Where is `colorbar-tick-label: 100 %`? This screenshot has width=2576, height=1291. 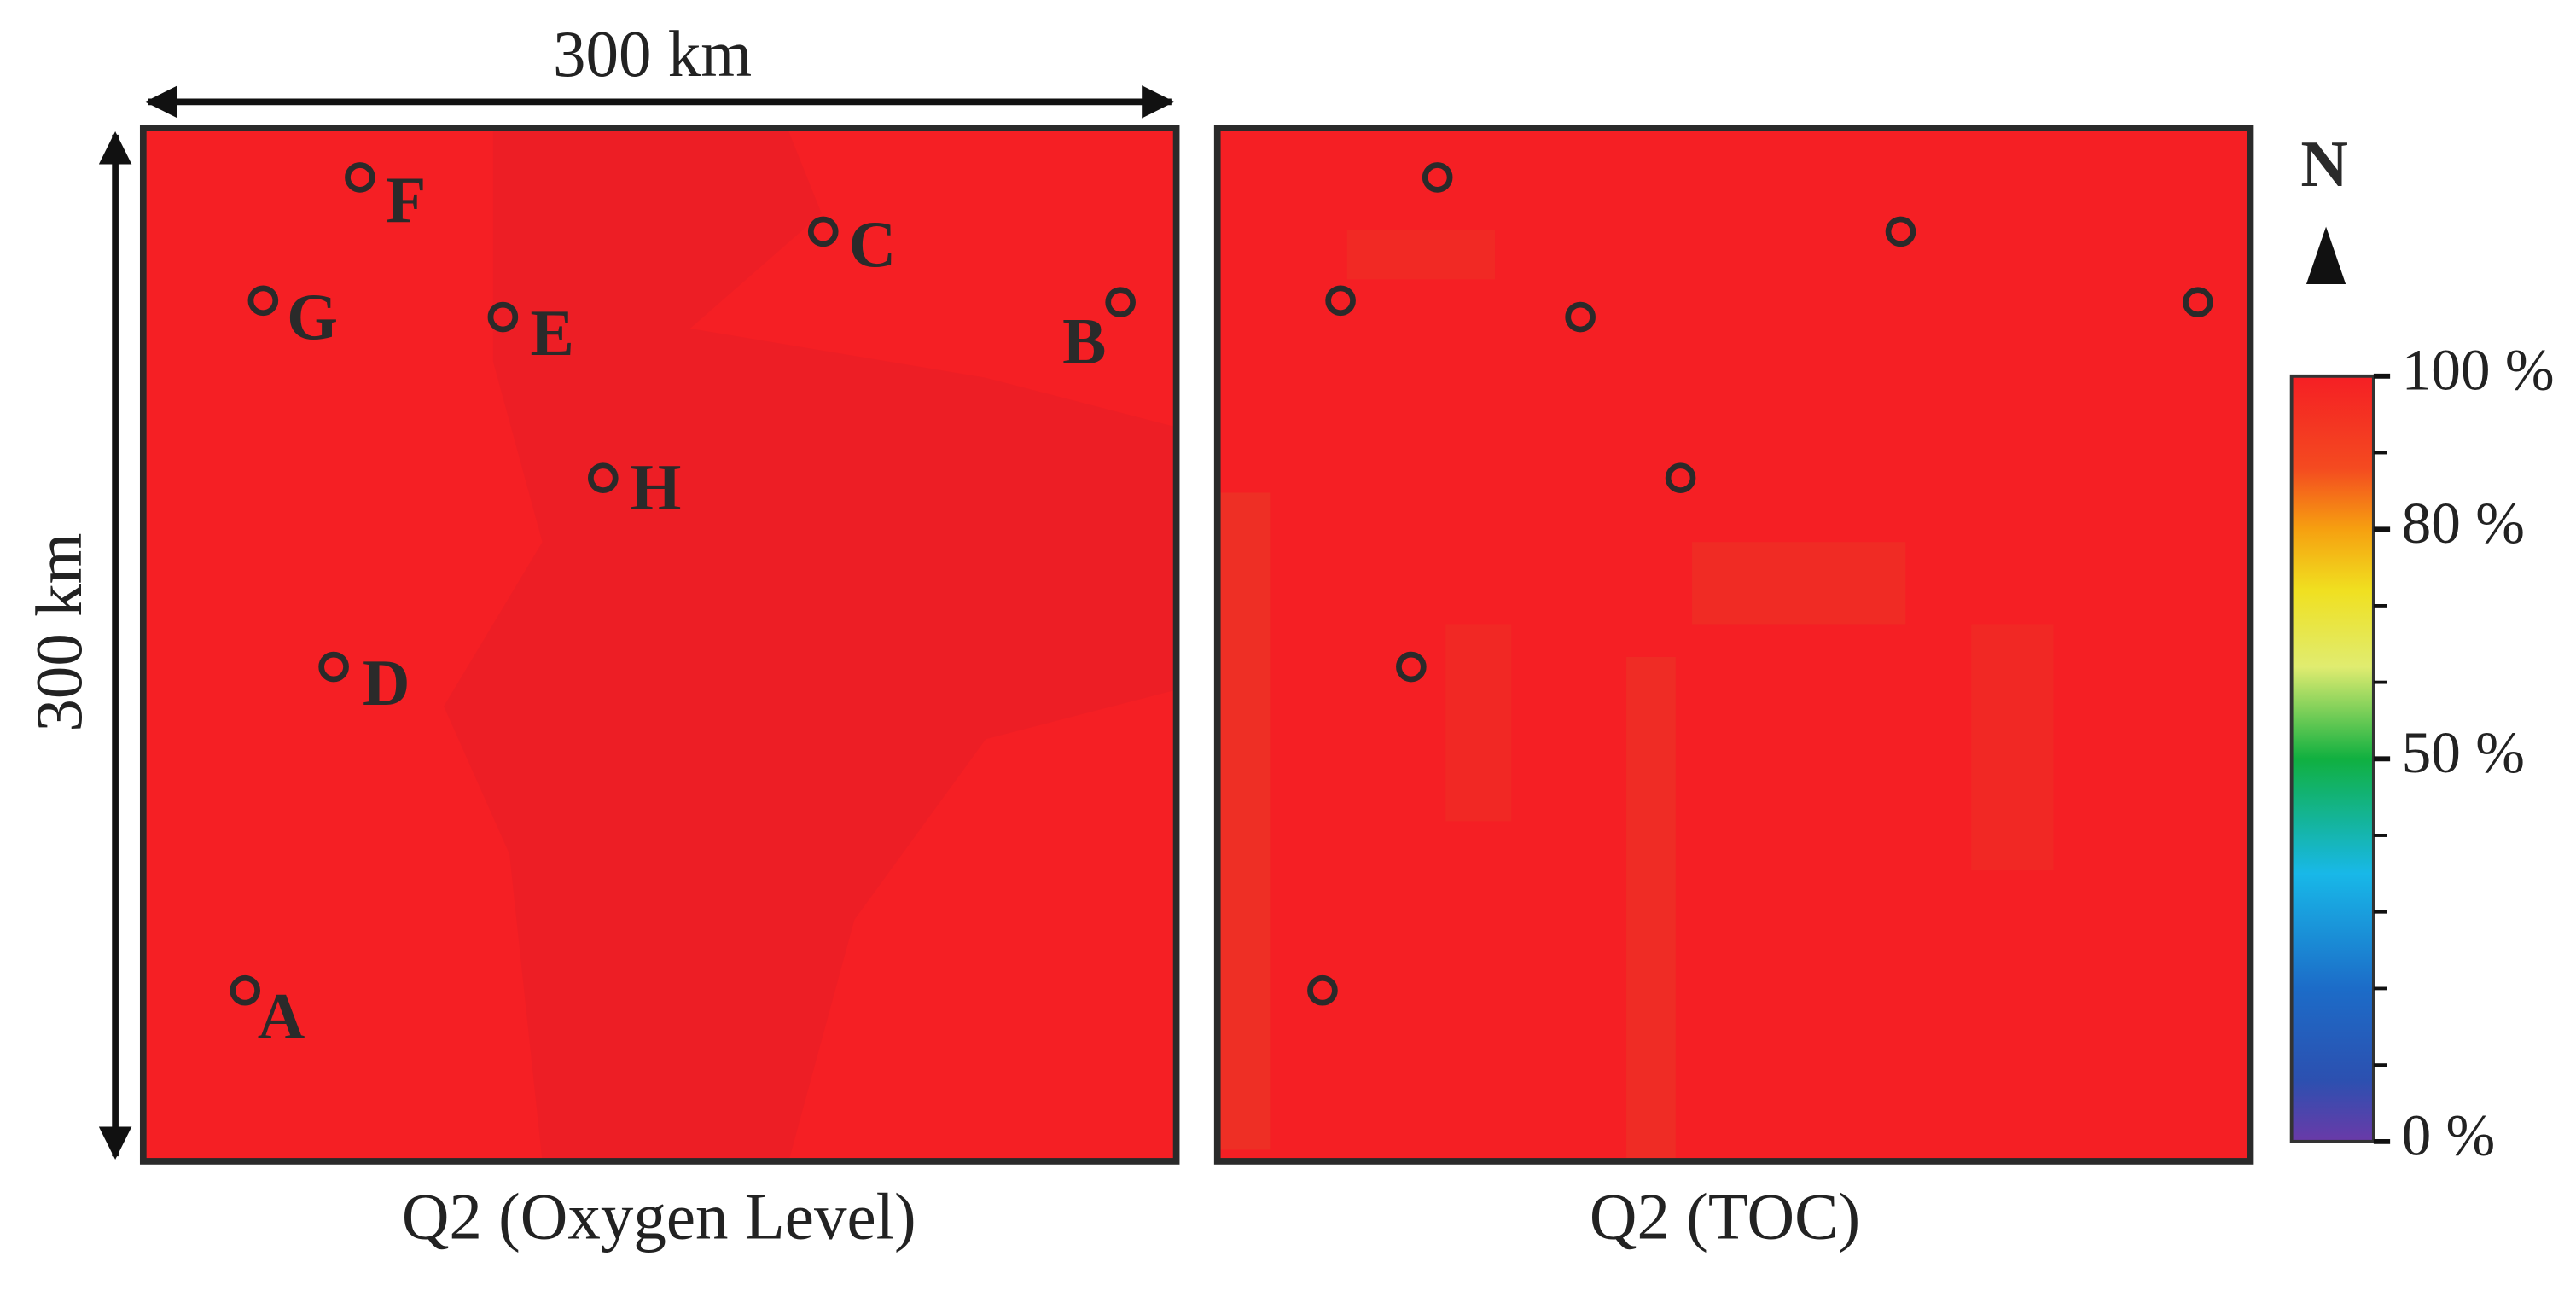
colorbar-tick-label: 100 % is located at coordinates (2478, 370).